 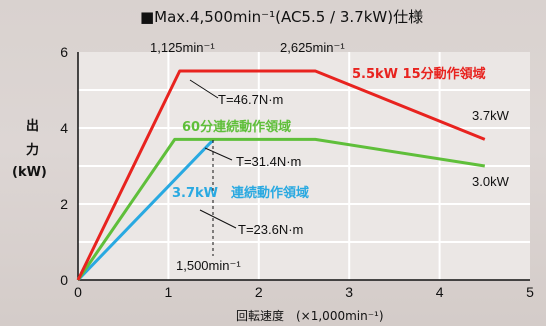 I want to click on leader-red-torque, so click(x=204, y=89).